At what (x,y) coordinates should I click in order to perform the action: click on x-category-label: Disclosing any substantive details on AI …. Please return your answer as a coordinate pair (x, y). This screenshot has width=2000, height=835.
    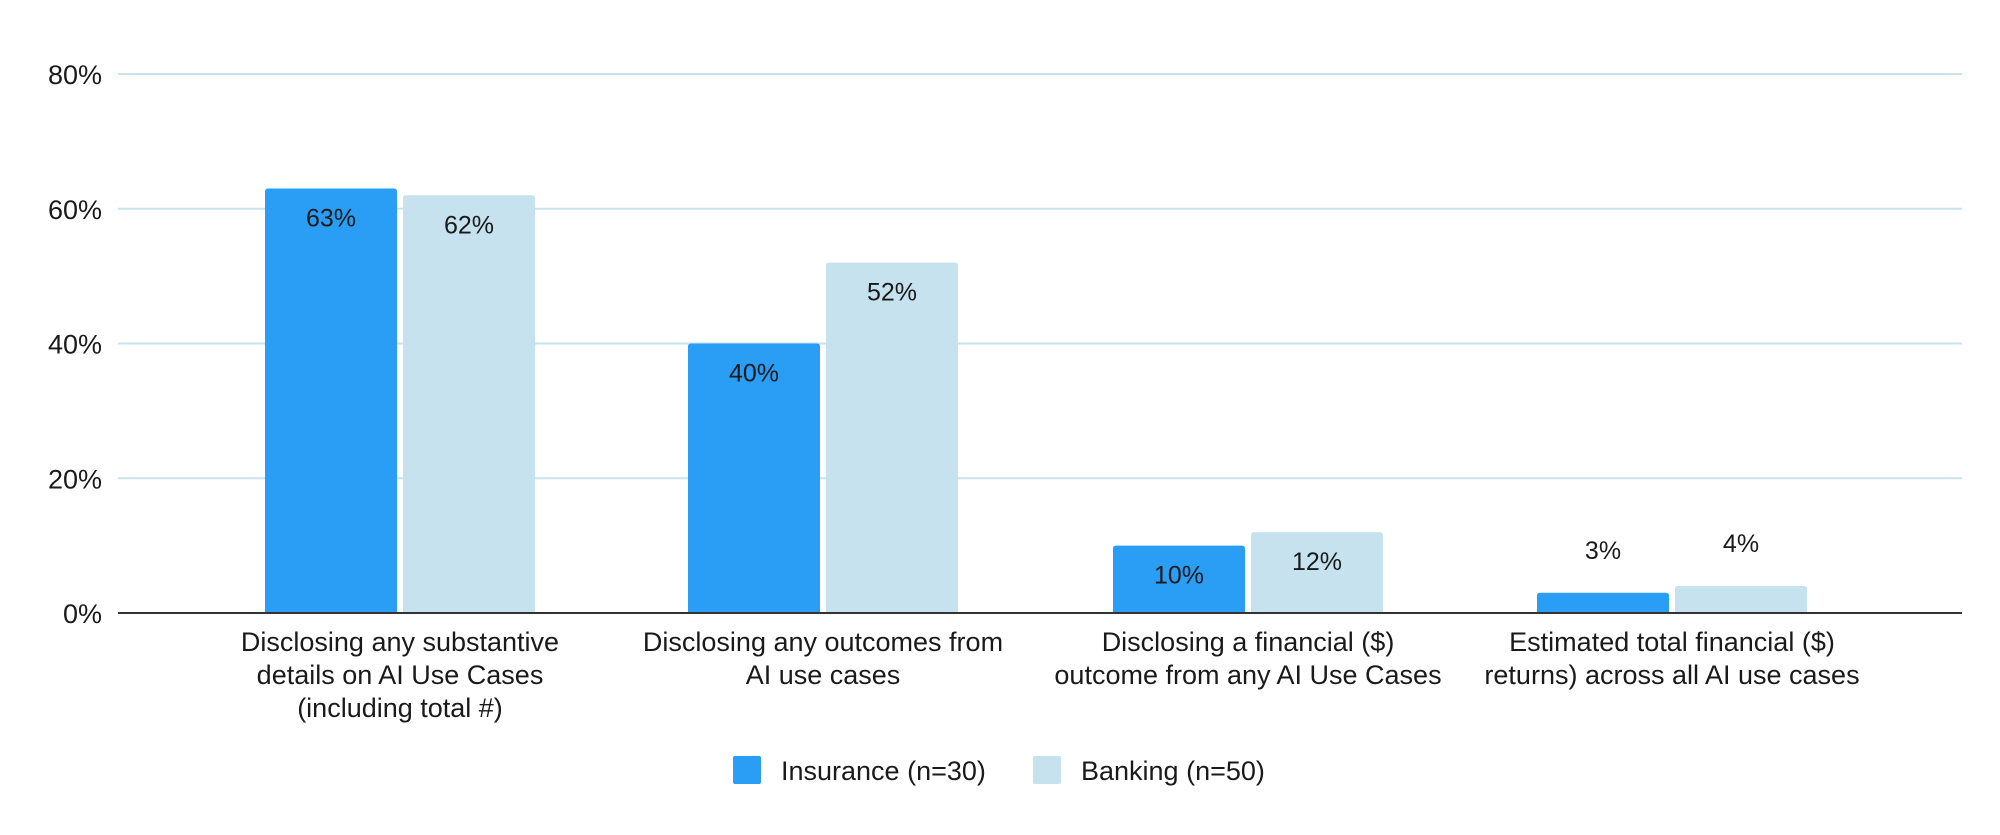
    Looking at the image, I should click on (400, 675).